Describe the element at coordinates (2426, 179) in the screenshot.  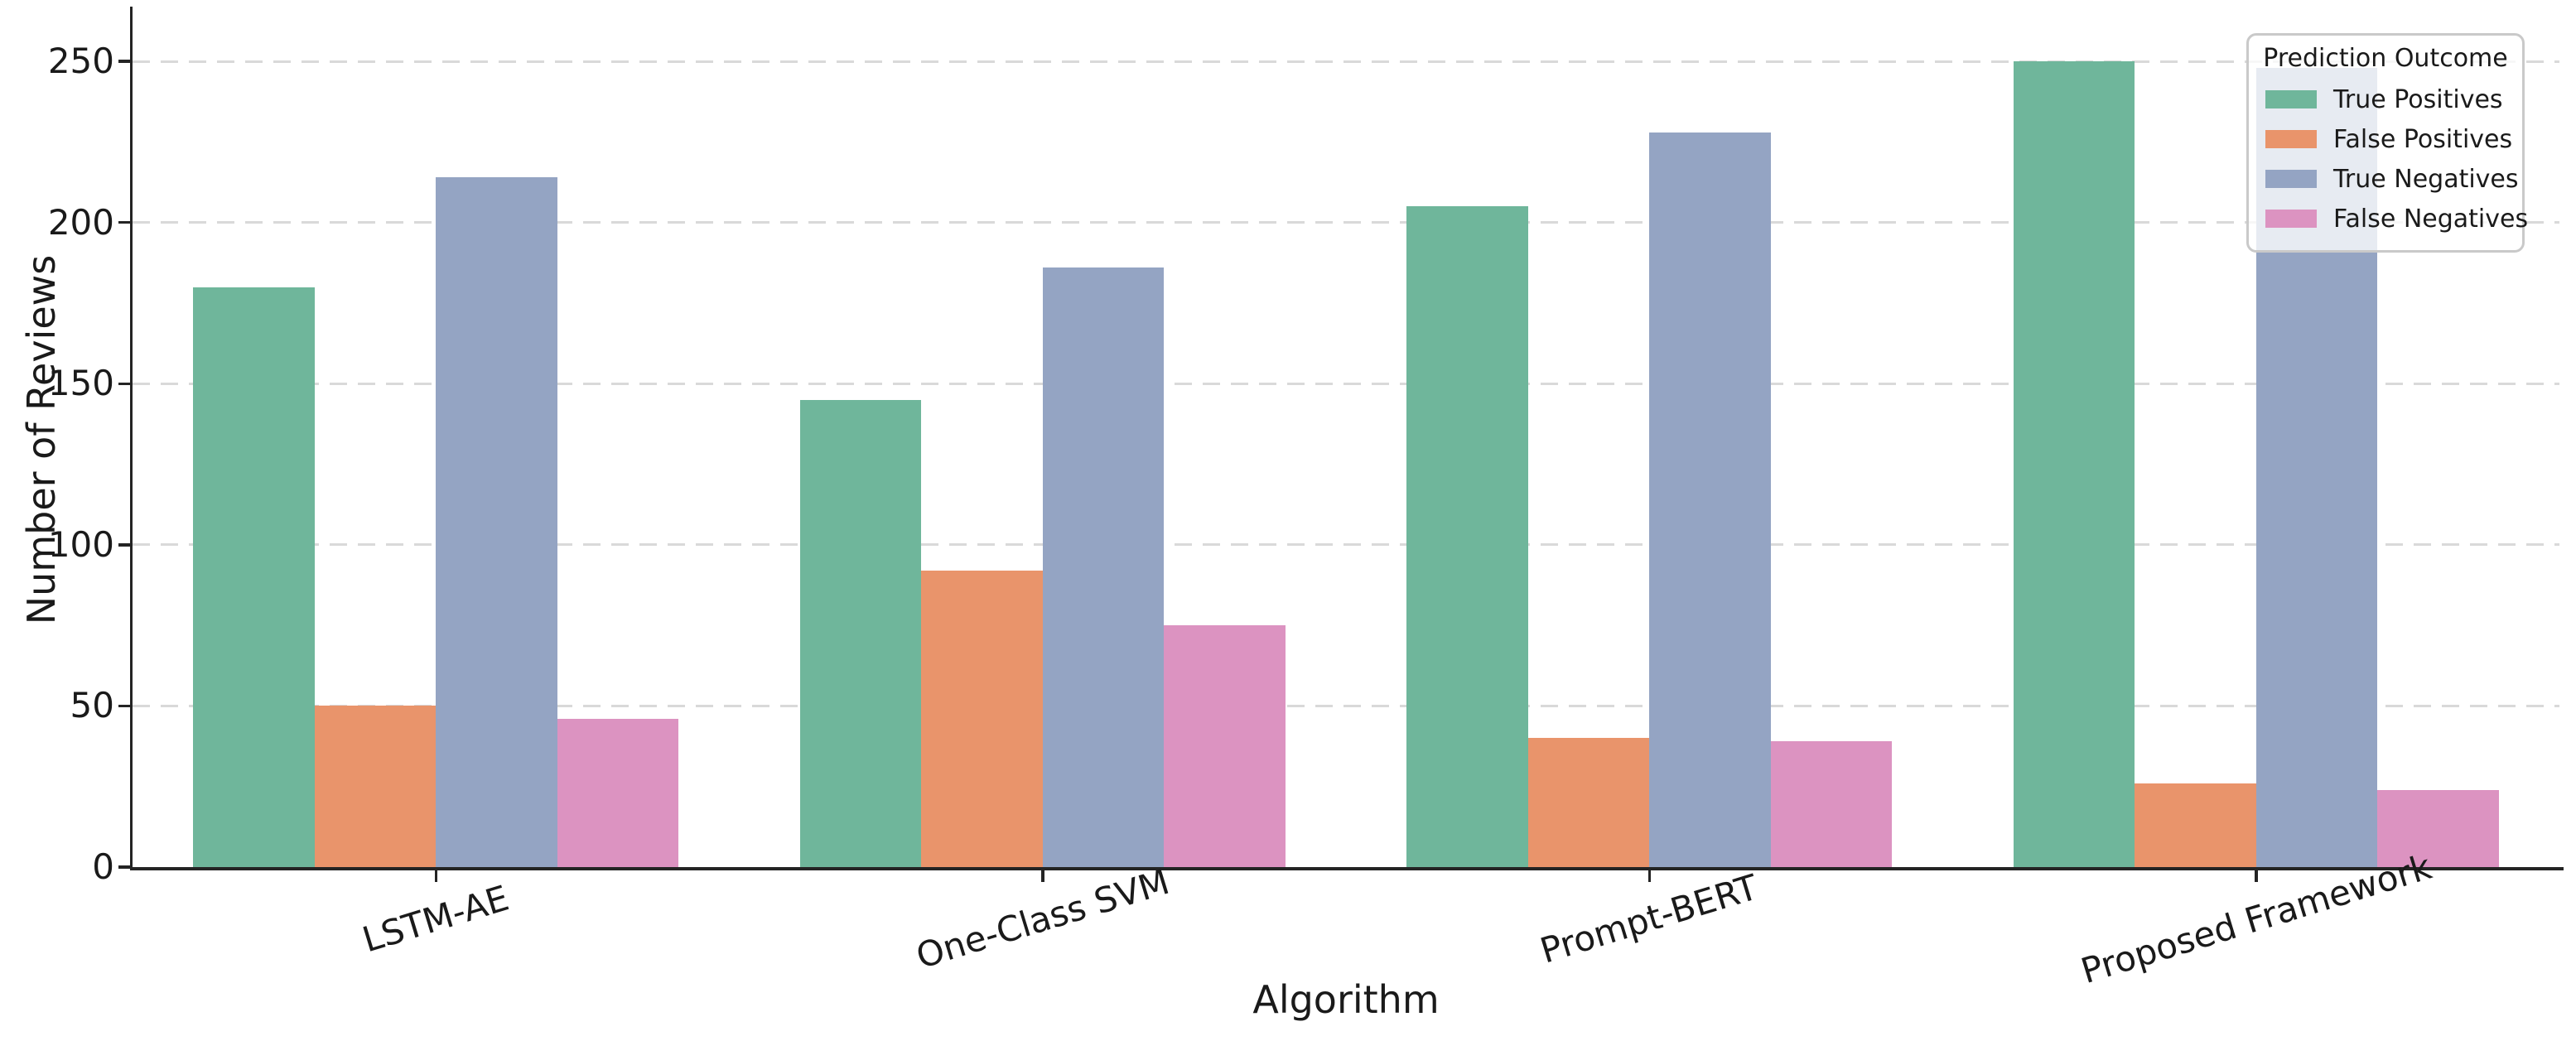
I see `legend-label: True Negatives` at that location.